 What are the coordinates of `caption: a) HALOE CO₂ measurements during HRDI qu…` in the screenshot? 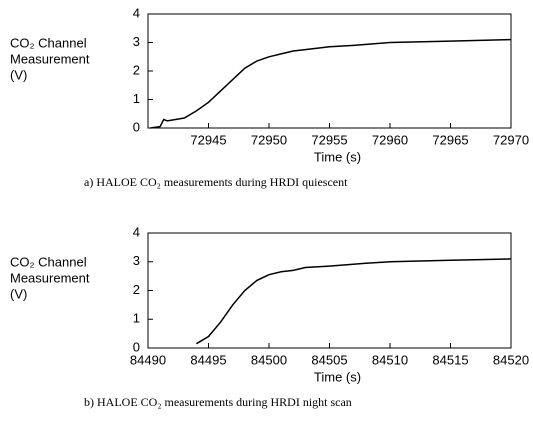 It's located at (216, 182).